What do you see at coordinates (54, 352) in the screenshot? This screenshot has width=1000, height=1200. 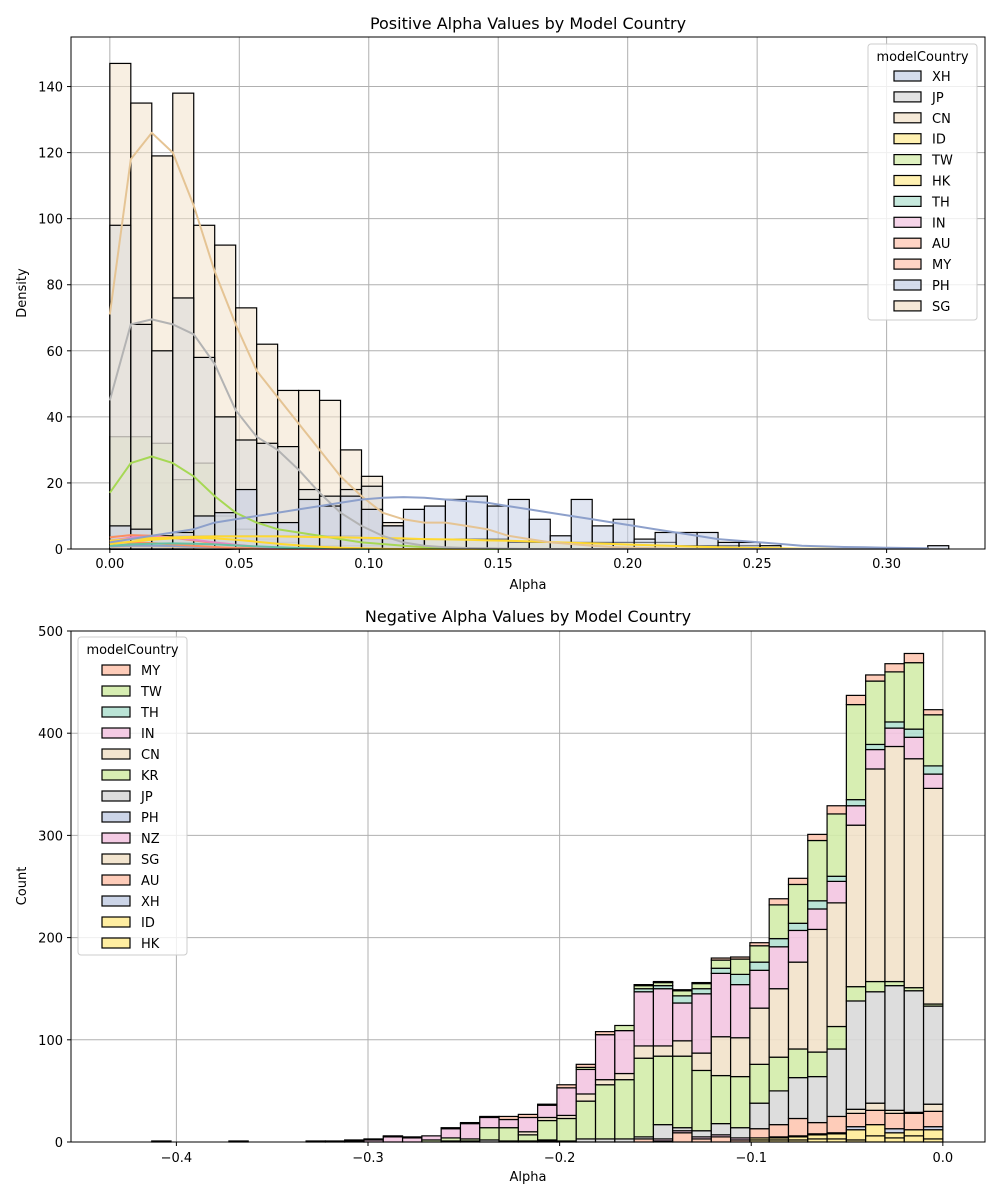 I see `y-tick-label: 60` at bounding box center [54, 352].